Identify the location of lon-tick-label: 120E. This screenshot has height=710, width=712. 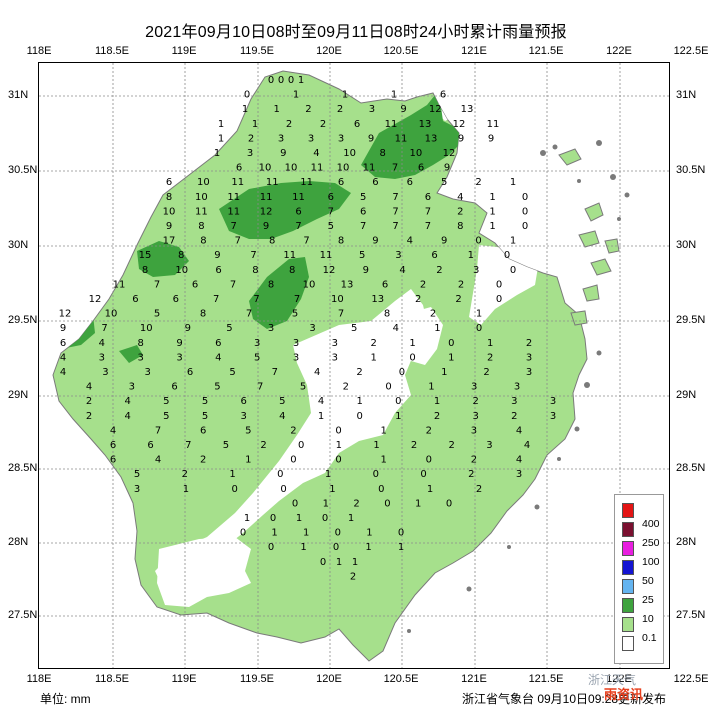
(329, 51).